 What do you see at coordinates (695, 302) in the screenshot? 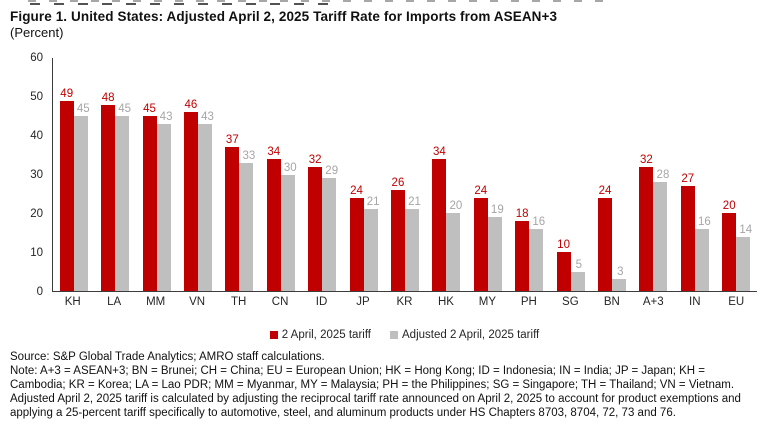
I see `x-label-IN: IN` at bounding box center [695, 302].